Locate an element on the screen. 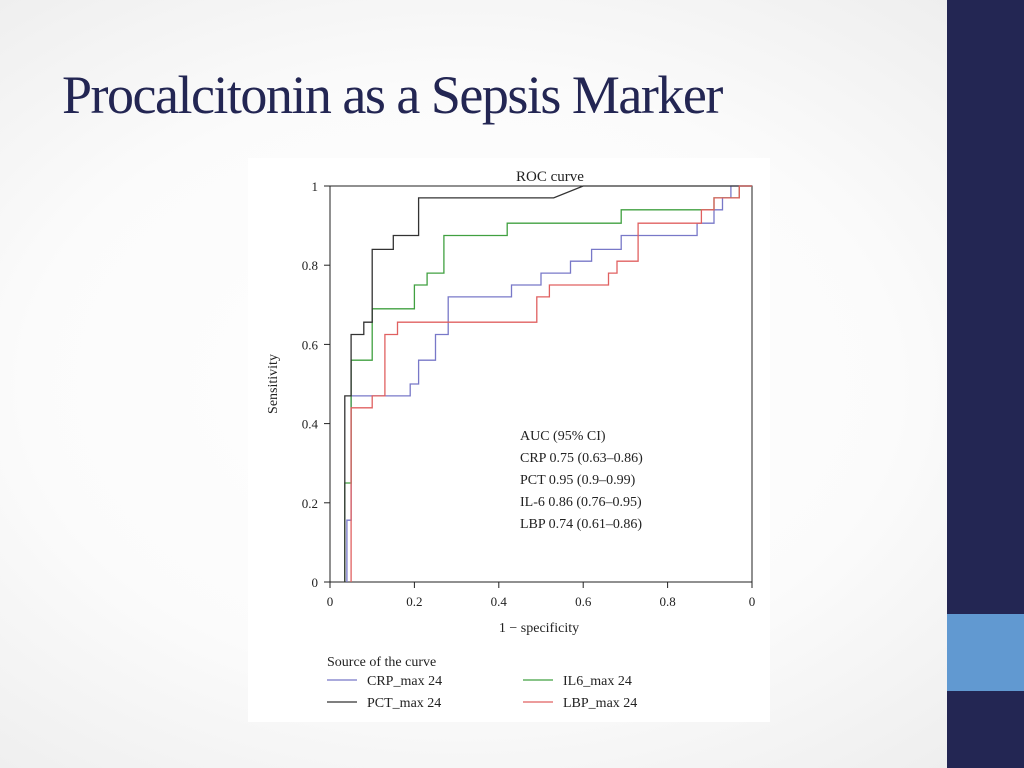 The image size is (1024, 768). slide-title: Procalcitonin as a Sepsis Marker is located at coordinates (392, 95).